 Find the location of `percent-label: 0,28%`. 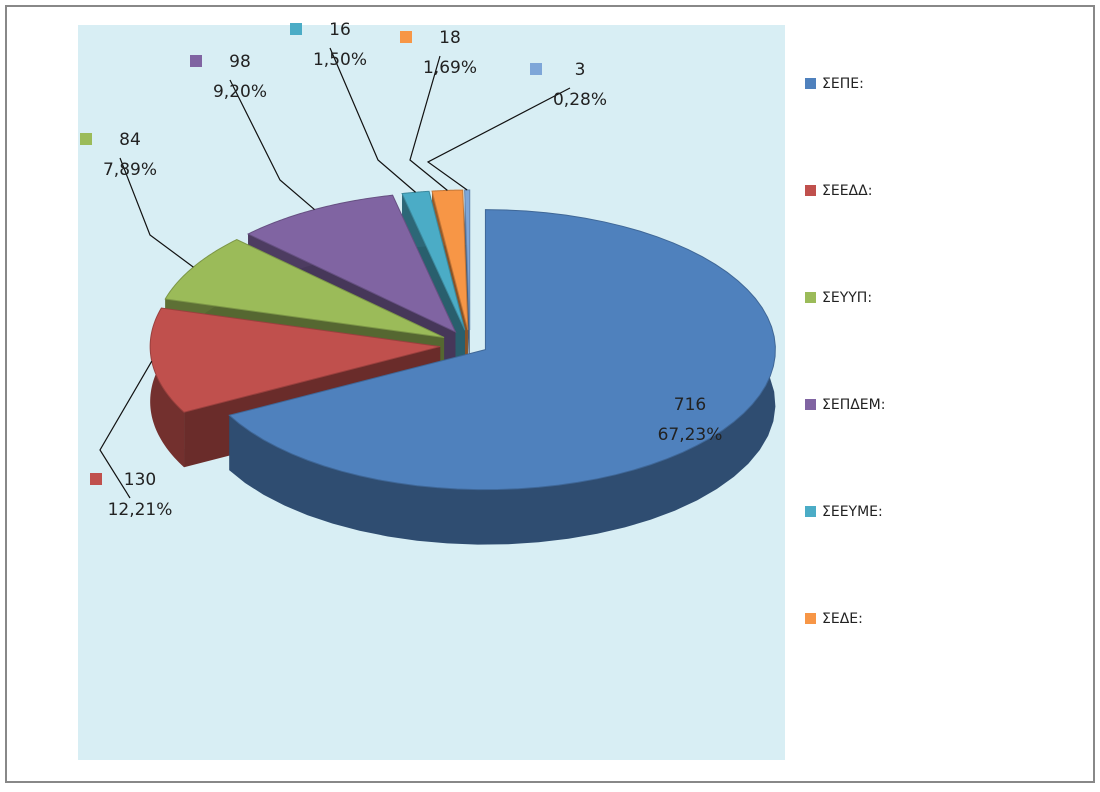

percent-label: 0,28% is located at coordinates (580, 100).